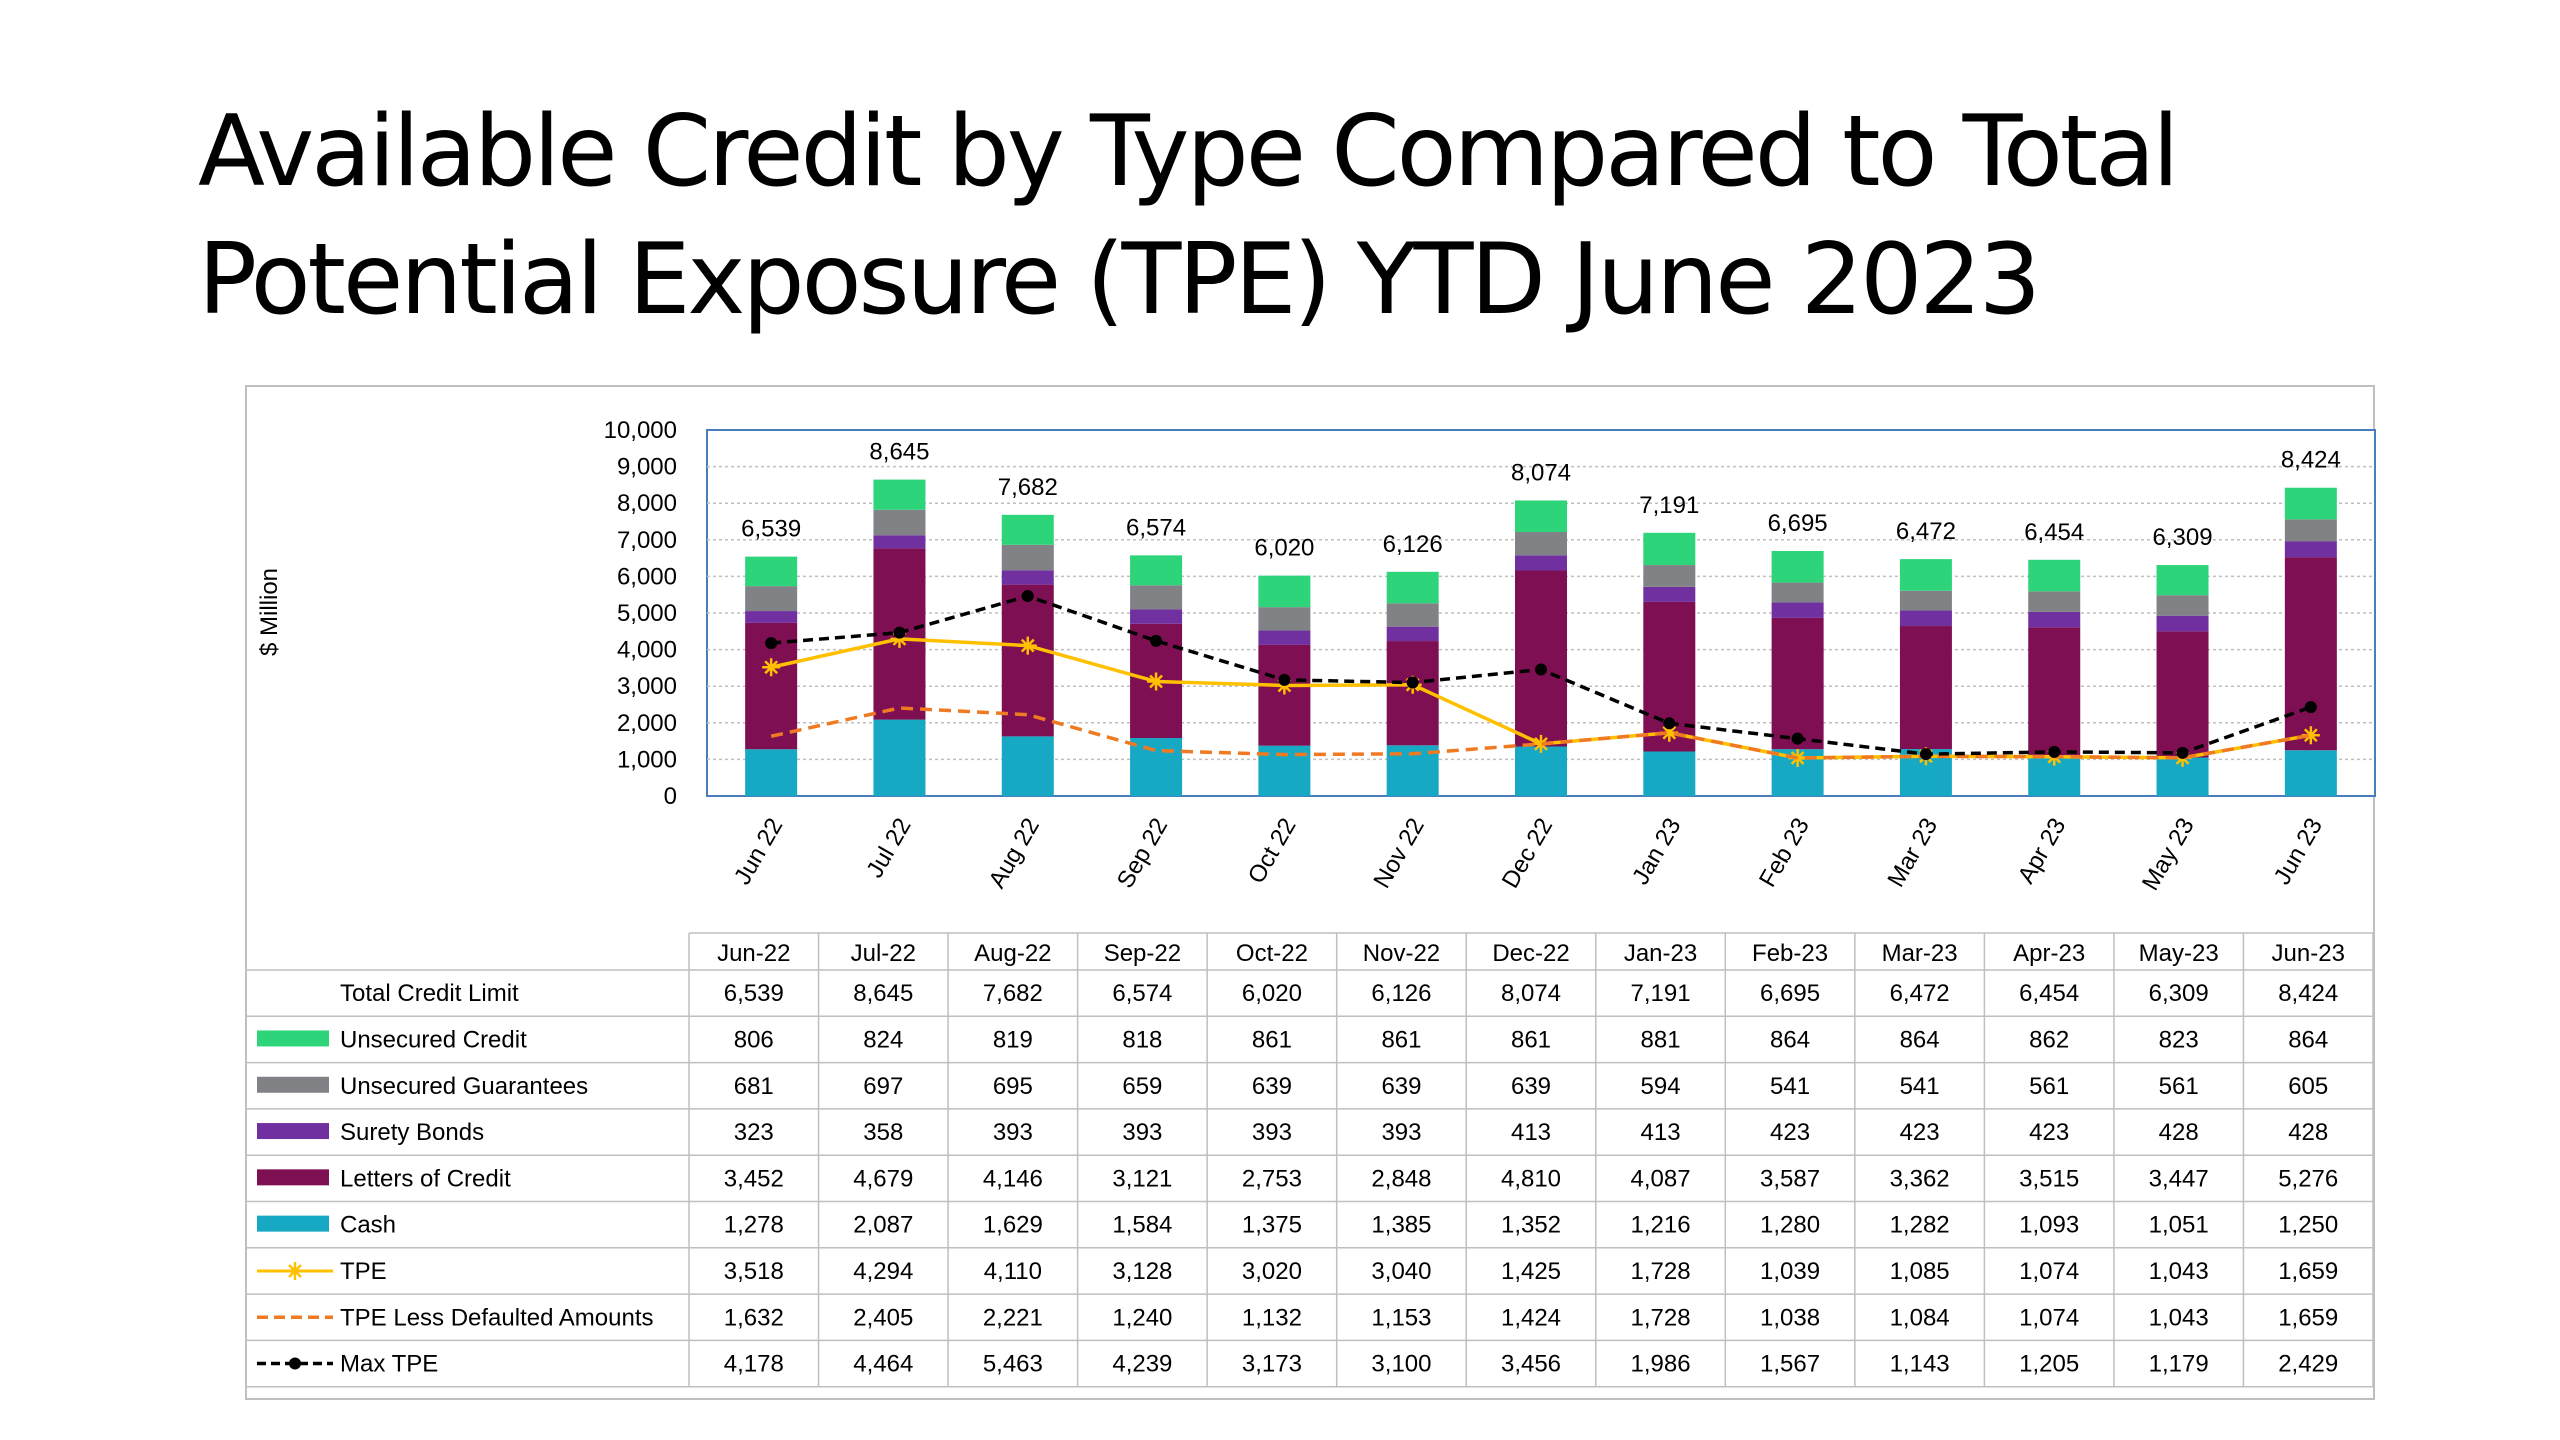 The image size is (2560, 1440). Describe the element at coordinates (2168, 855) in the screenshot. I see `x-tick-label: May 23` at that location.